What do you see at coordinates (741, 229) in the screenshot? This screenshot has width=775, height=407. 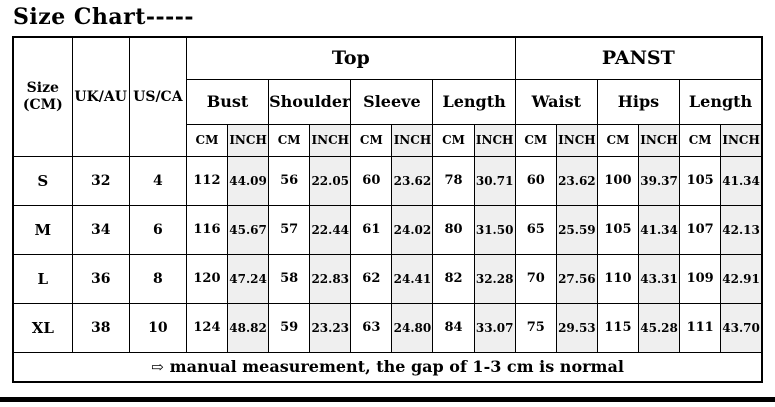 I see `value-cell: 42.13` at bounding box center [741, 229].